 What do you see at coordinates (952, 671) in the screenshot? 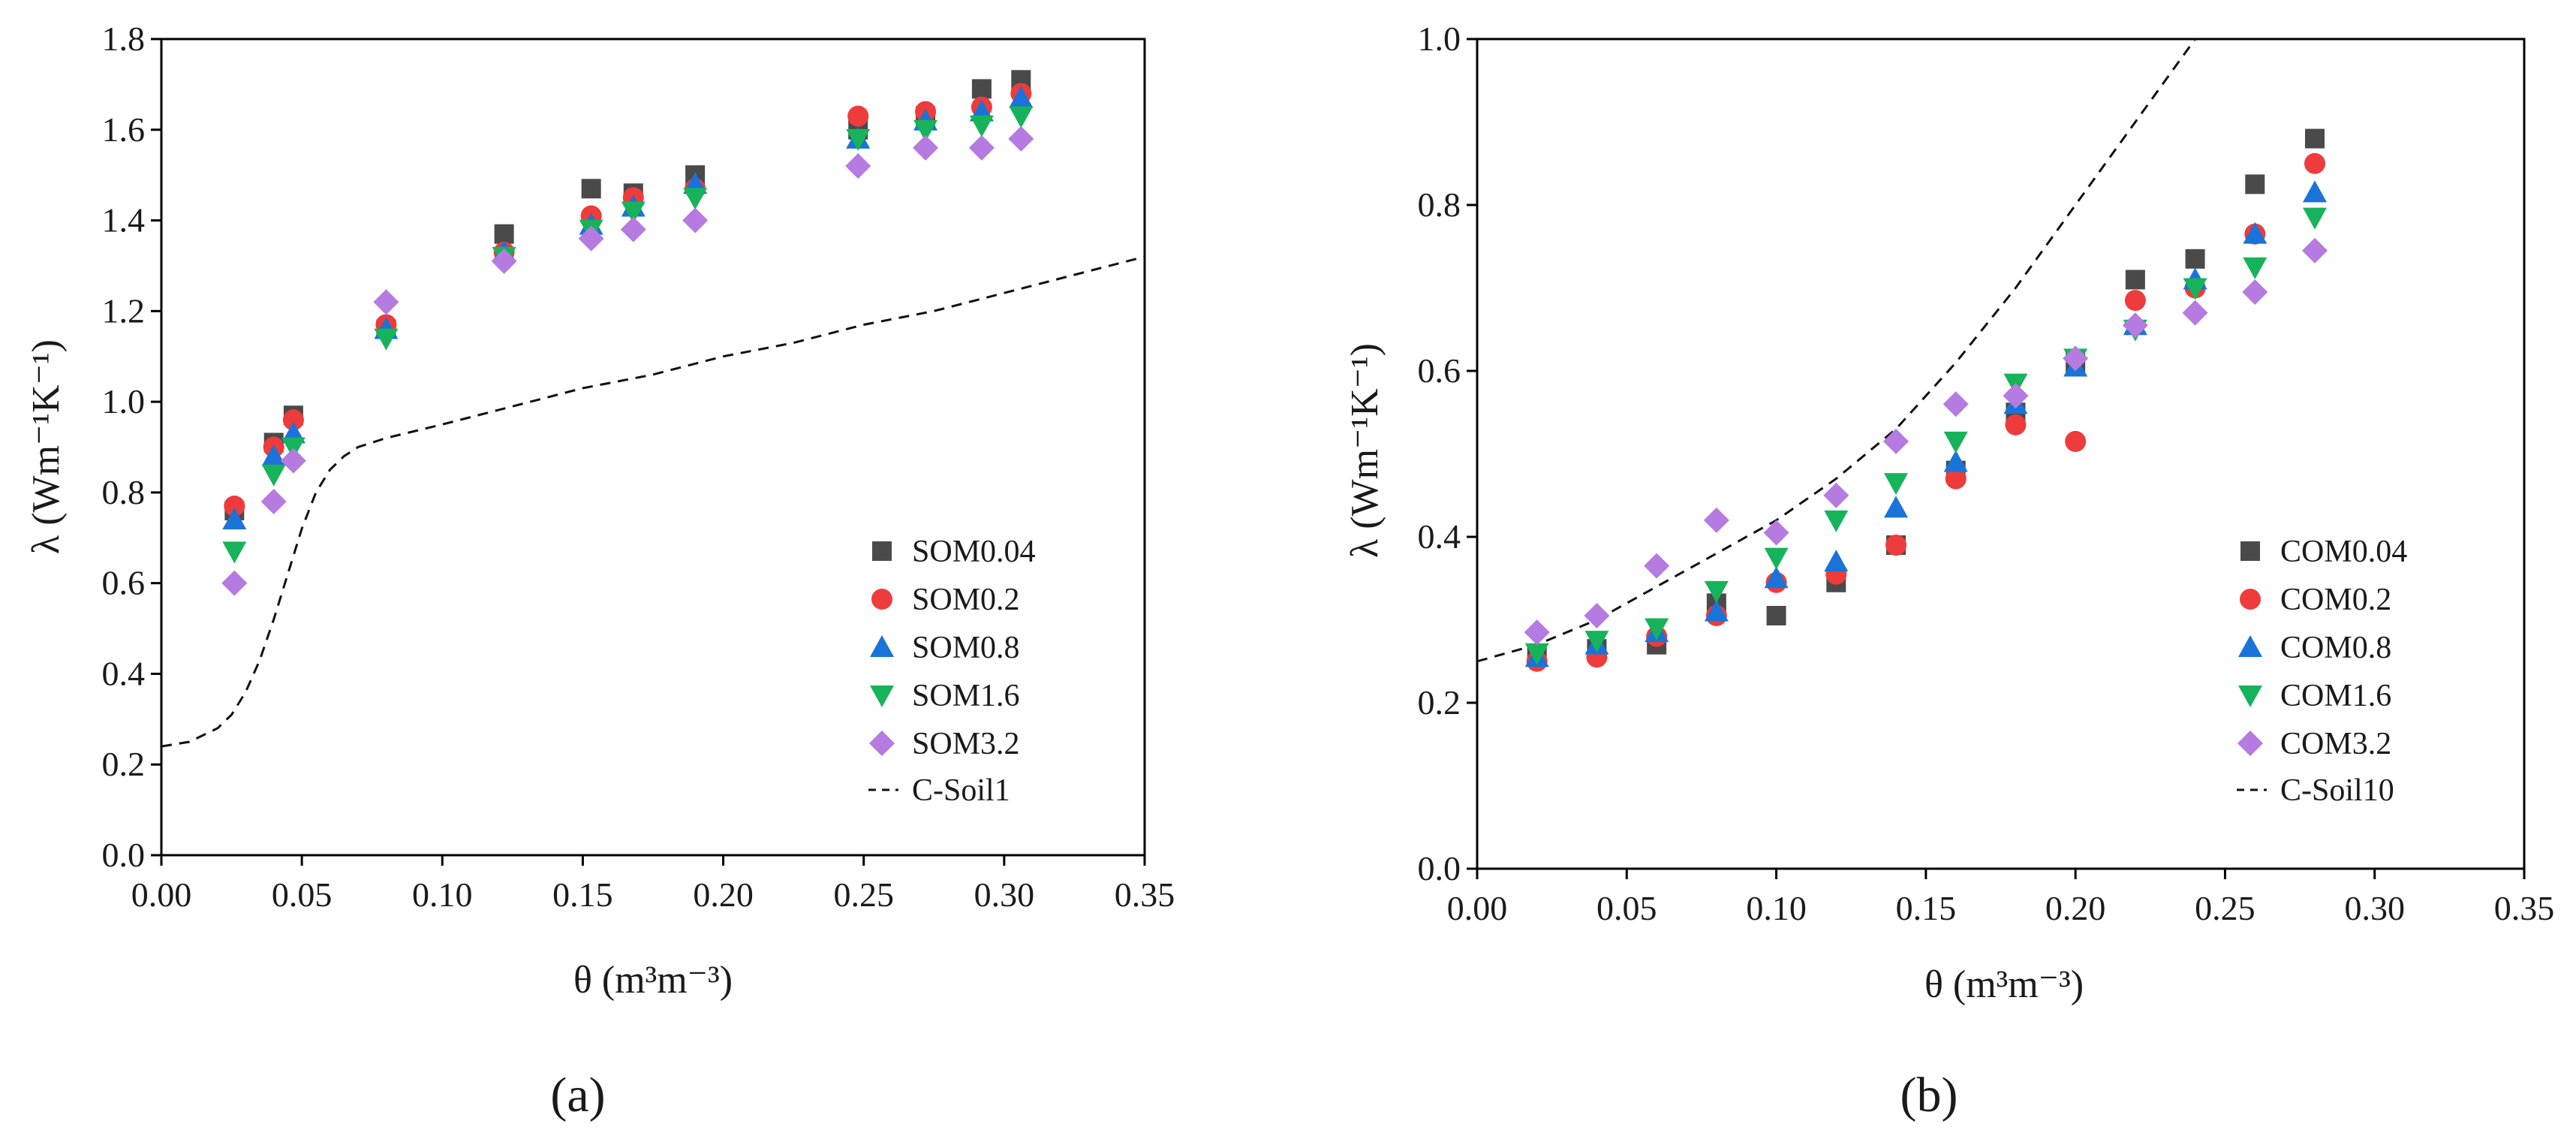
I see `legend: SOM0.04 SOM0.2 SOM0.8 SOM1.6 SOM3.2 C-Soil1` at bounding box center [952, 671].